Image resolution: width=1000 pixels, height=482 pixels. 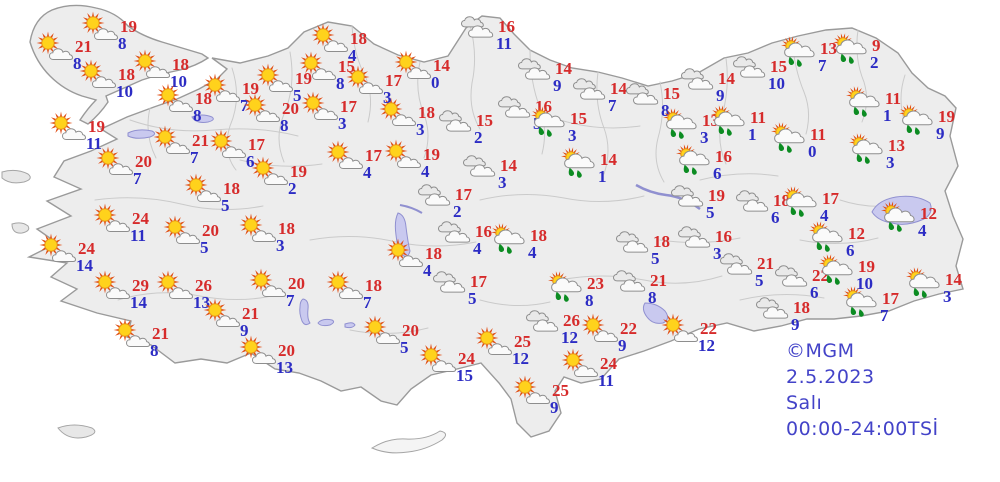 I want to click on date-label: 2.5.2023, so click(x=830, y=377).